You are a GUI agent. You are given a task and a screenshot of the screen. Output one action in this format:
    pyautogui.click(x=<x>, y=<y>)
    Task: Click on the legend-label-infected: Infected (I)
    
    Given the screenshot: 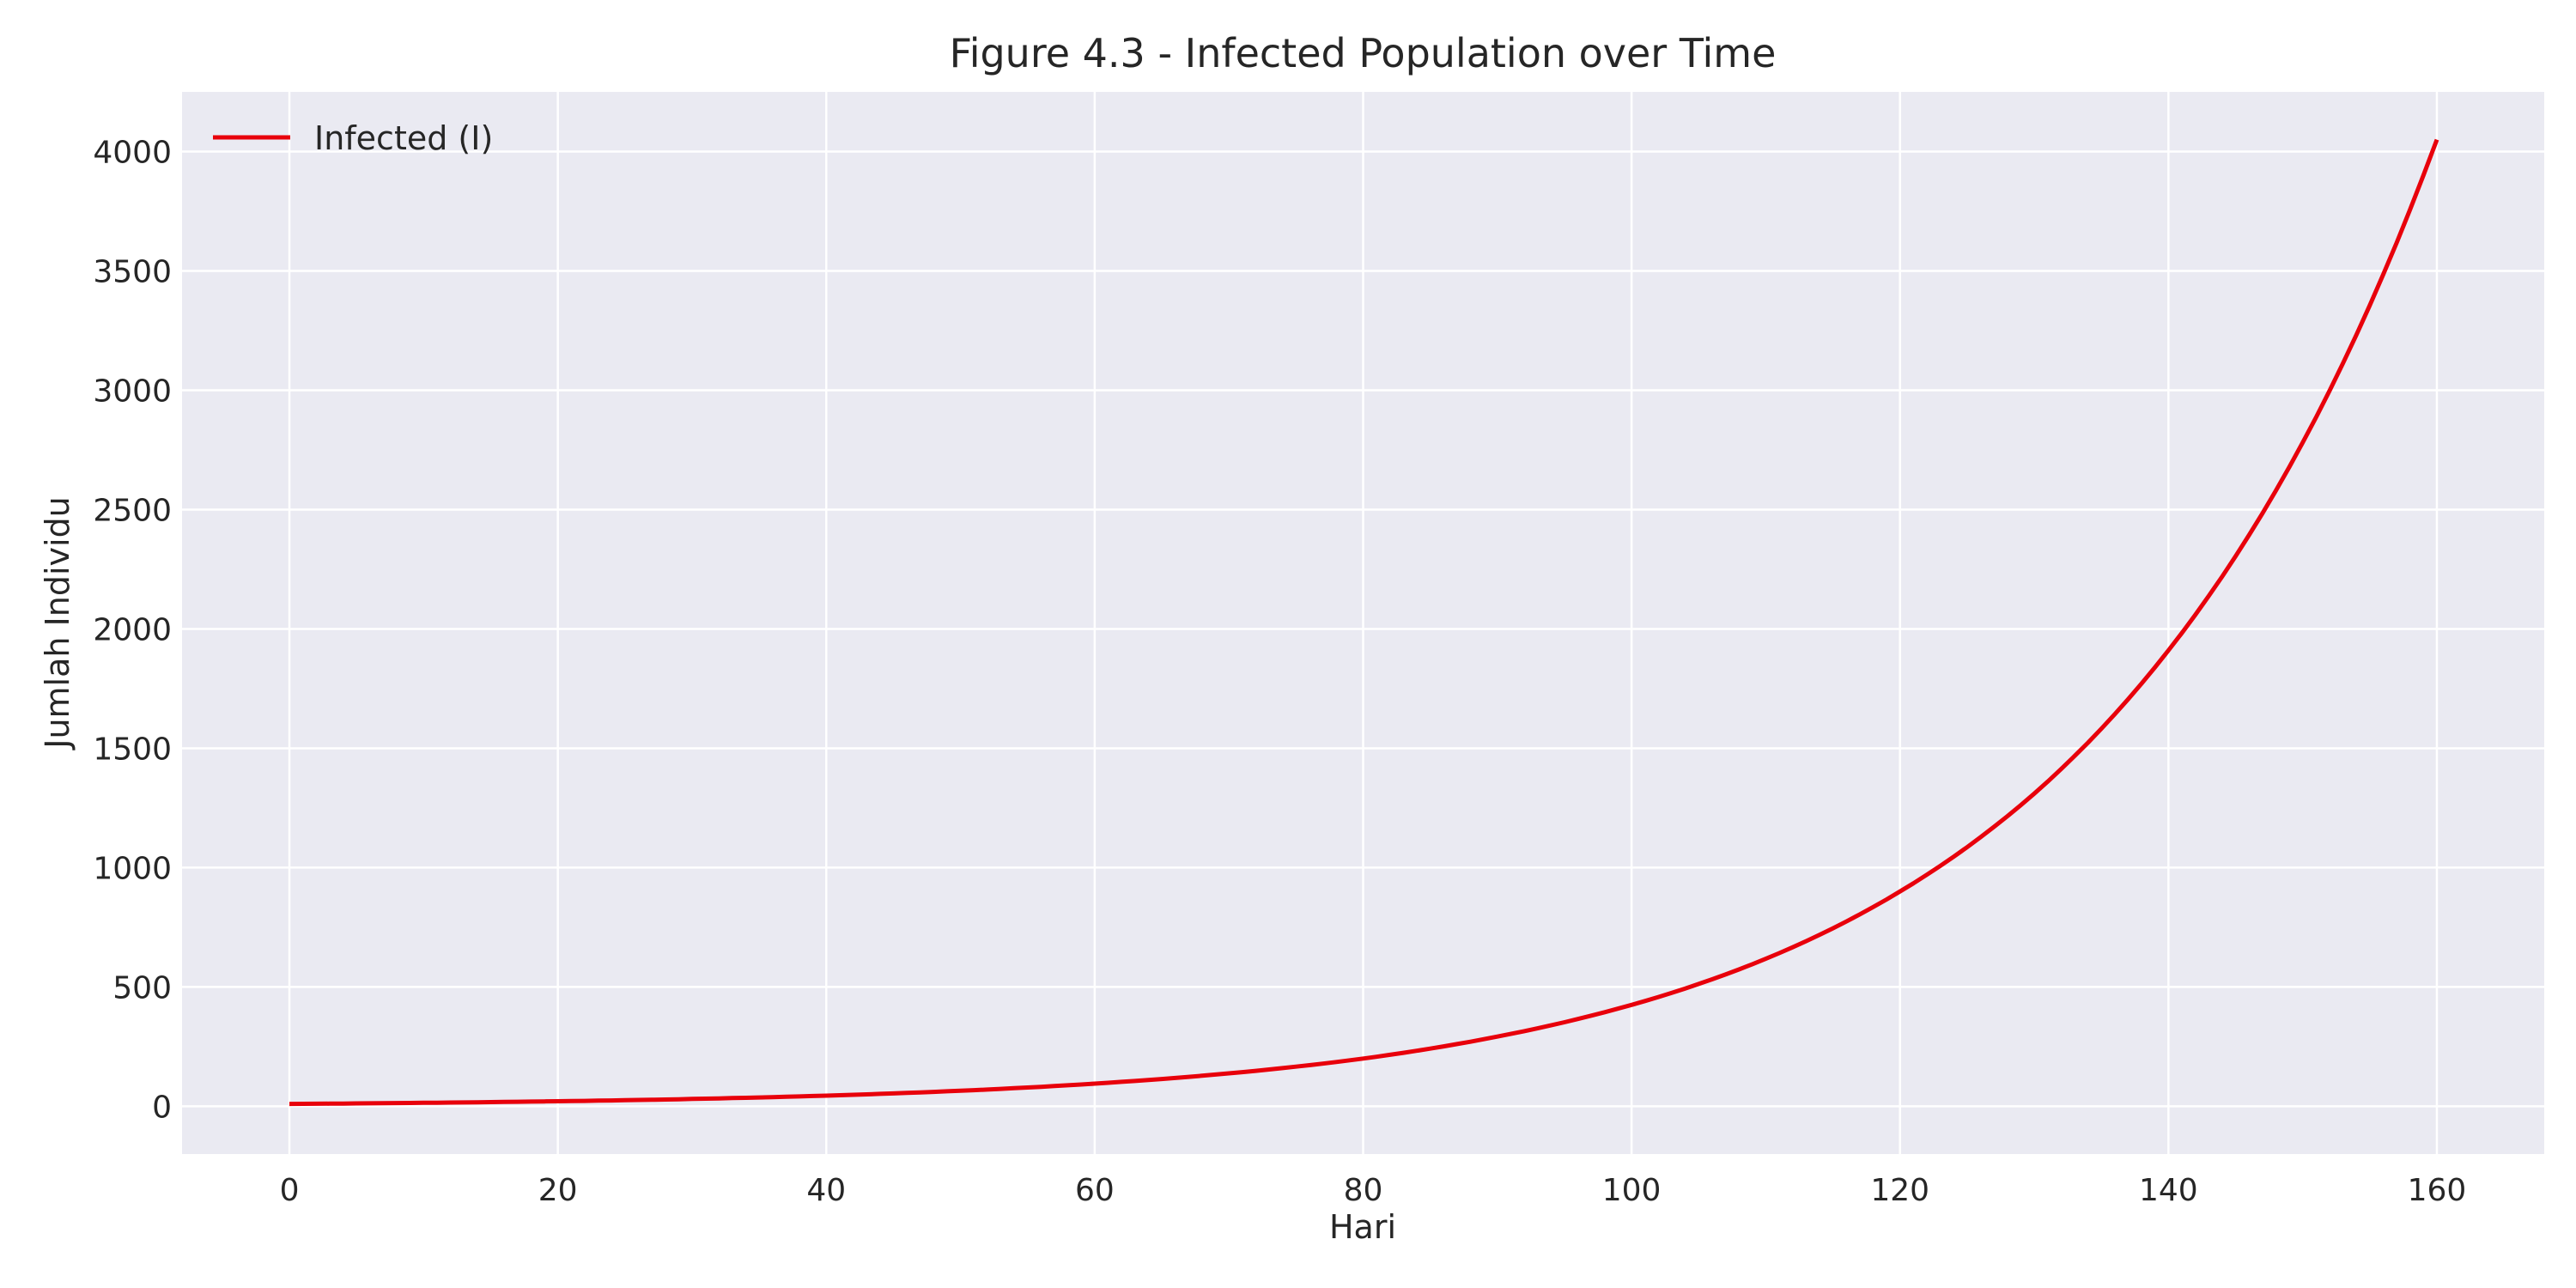 What is the action you would take?
    pyautogui.click(x=403, y=138)
    